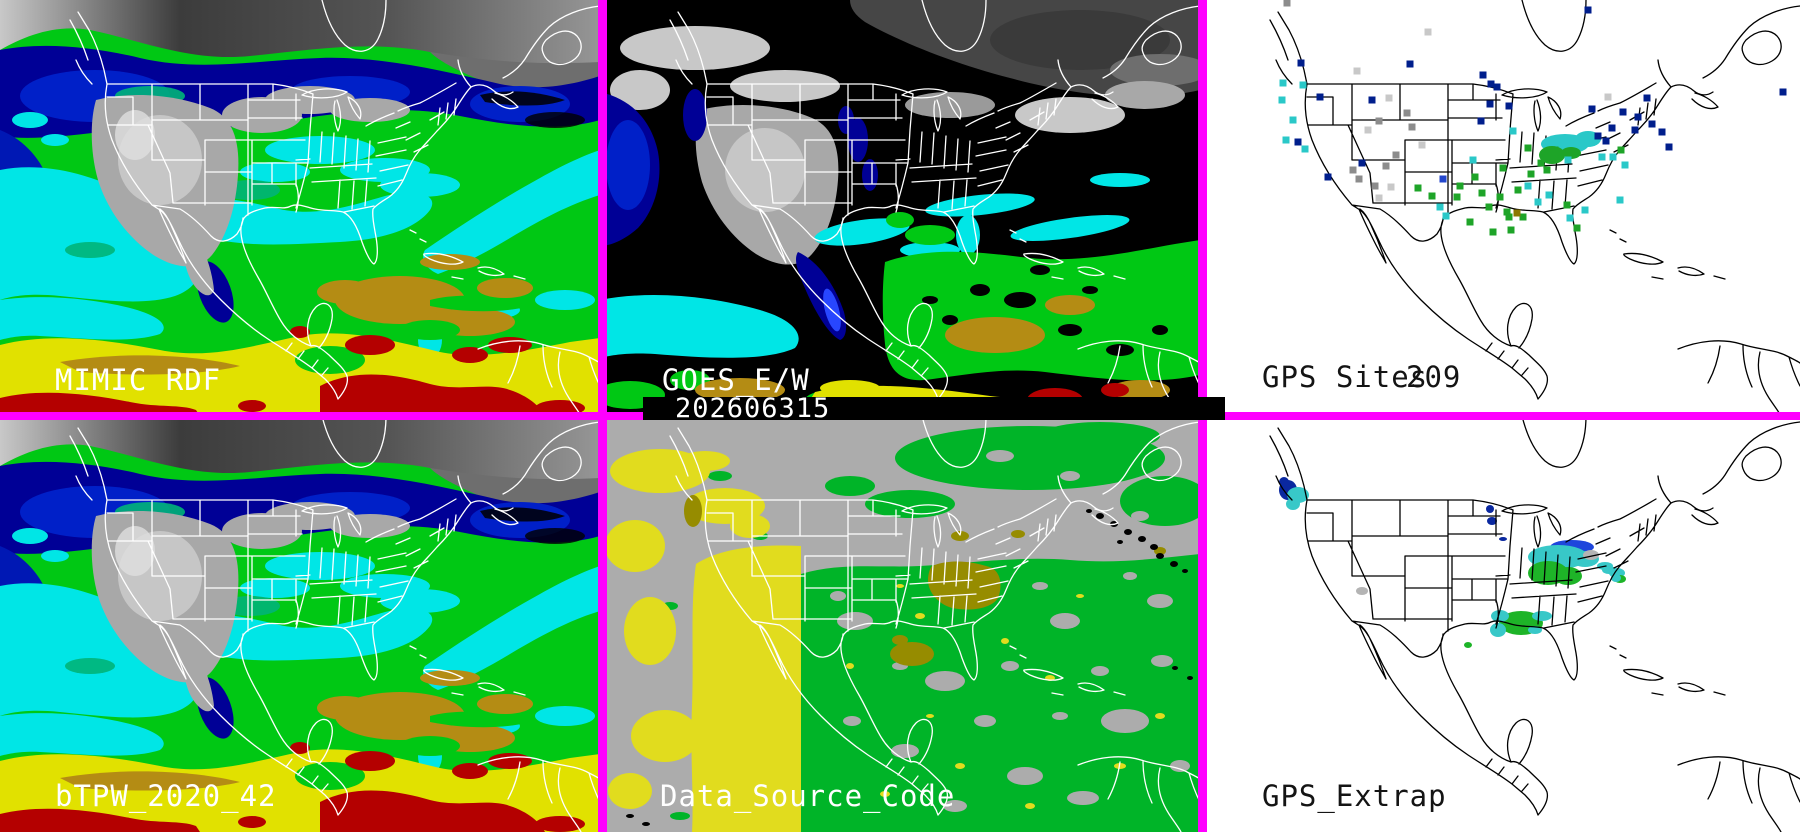 This screenshot has height=832, width=1800. What do you see at coordinates (1571, 153) in the screenshot?
I see `gps-site-cluster` at bounding box center [1571, 153].